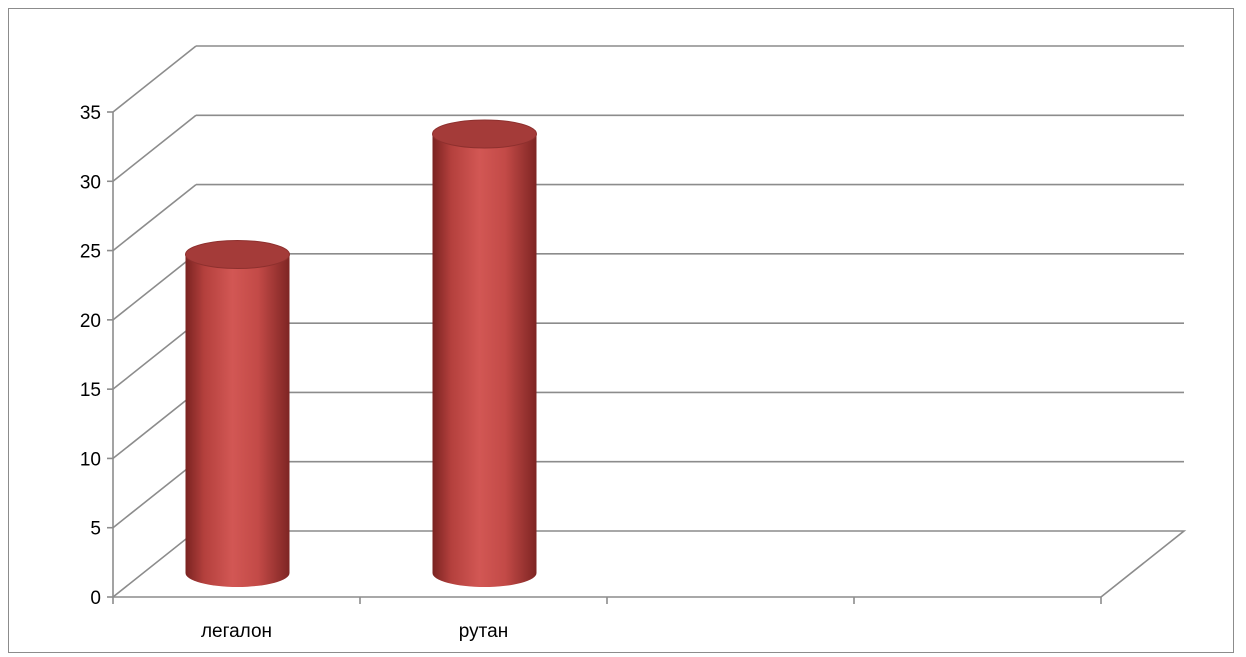  Describe the element at coordinates (483, 631) in the screenshot. I see `x-category-label: рутан` at that location.